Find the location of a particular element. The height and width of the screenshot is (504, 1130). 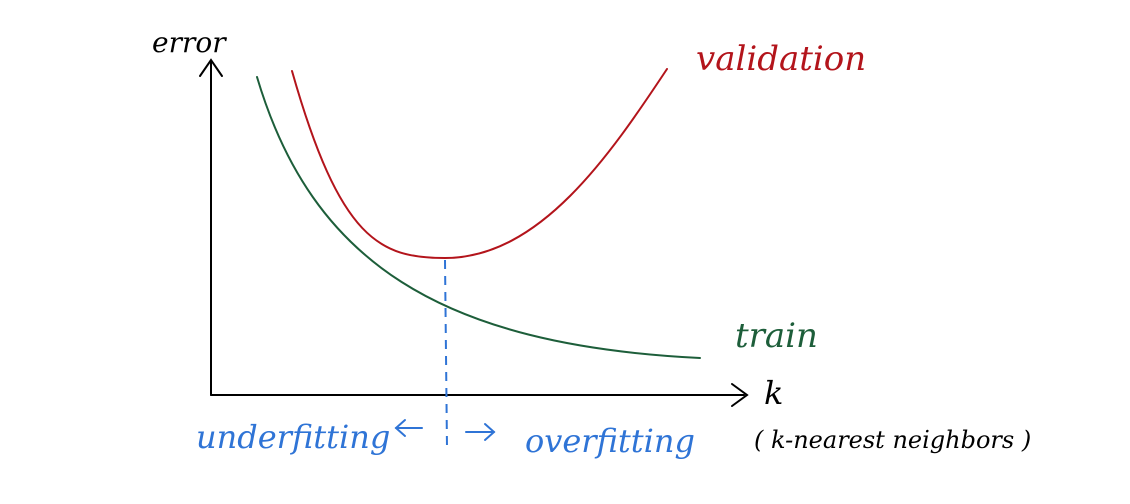

overfitting-label: overfitting is located at coordinates (610, 441).